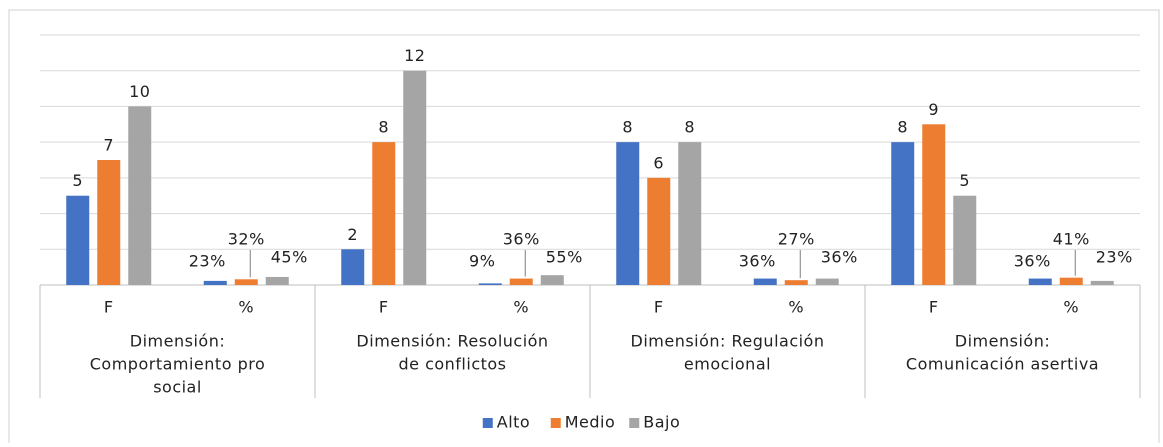 This screenshot has height=447, width=1163. What do you see at coordinates (246, 239) in the screenshot?
I see `data-label: 32%` at bounding box center [246, 239].